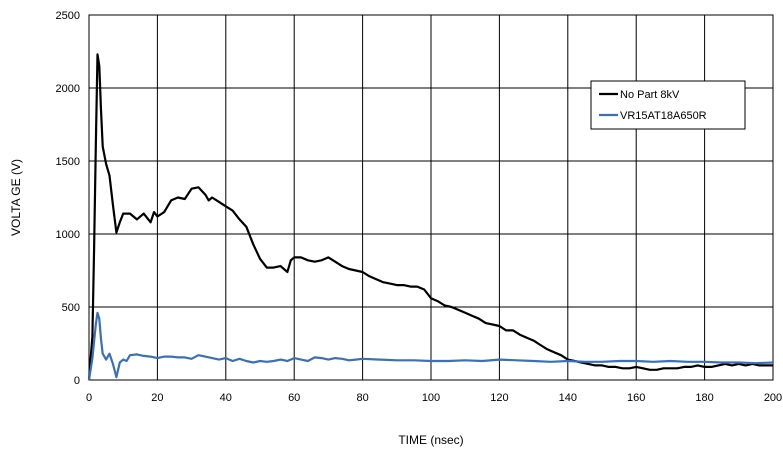 This screenshot has height=453, width=783. What do you see at coordinates (294, 398) in the screenshot?
I see `x-tick-label: 60` at bounding box center [294, 398].